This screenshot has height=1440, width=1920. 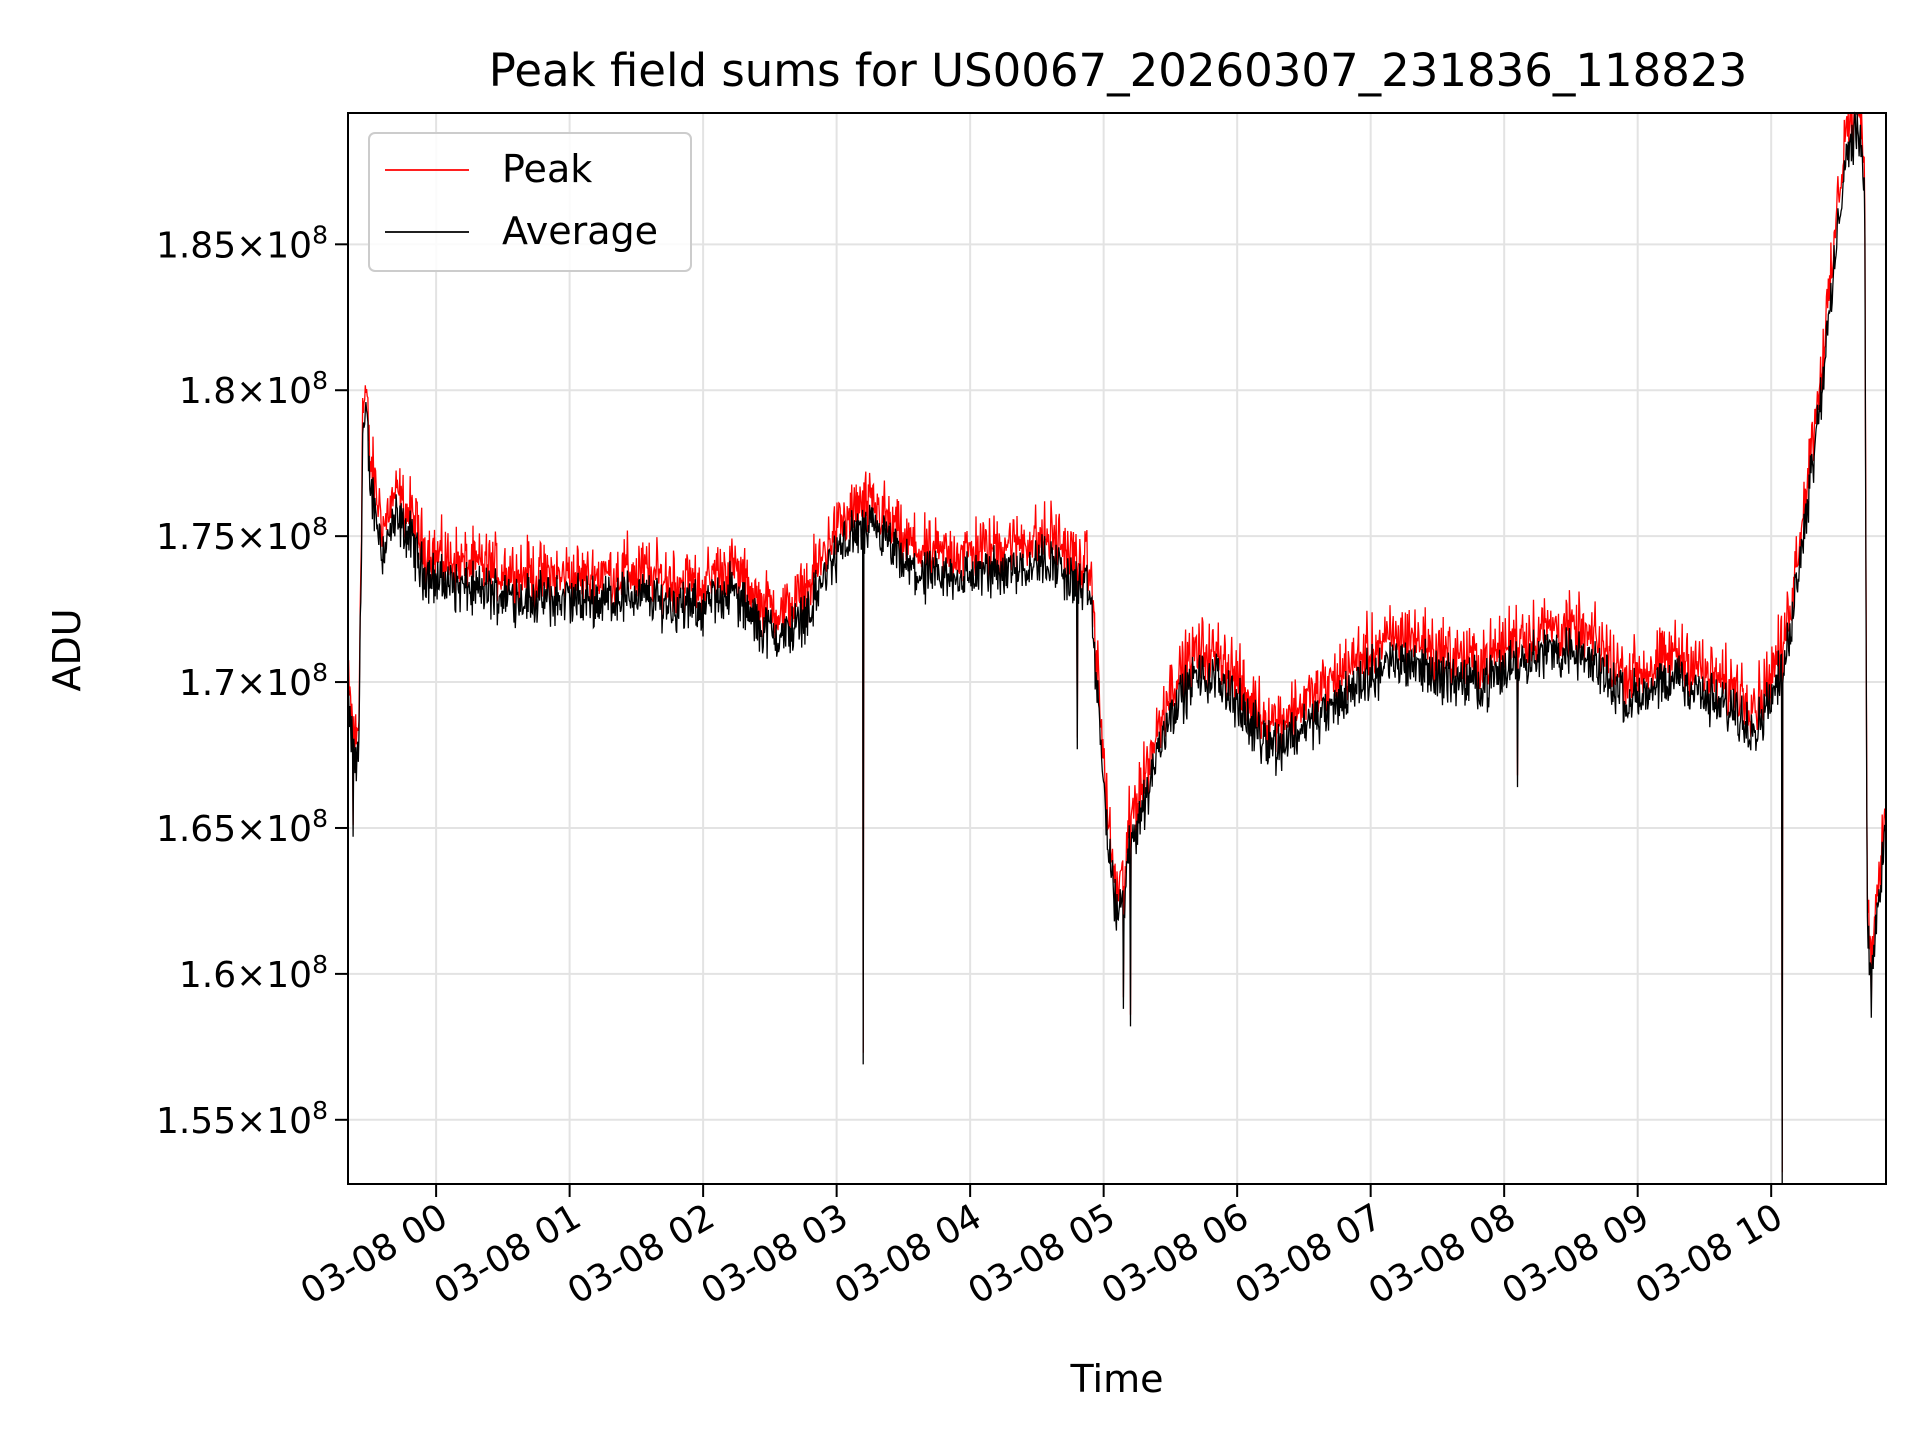 What do you see at coordinates (1117, 1379) in the screenshot?
I see `x-axis-label: Time` at bounding box center [1117, 1379].